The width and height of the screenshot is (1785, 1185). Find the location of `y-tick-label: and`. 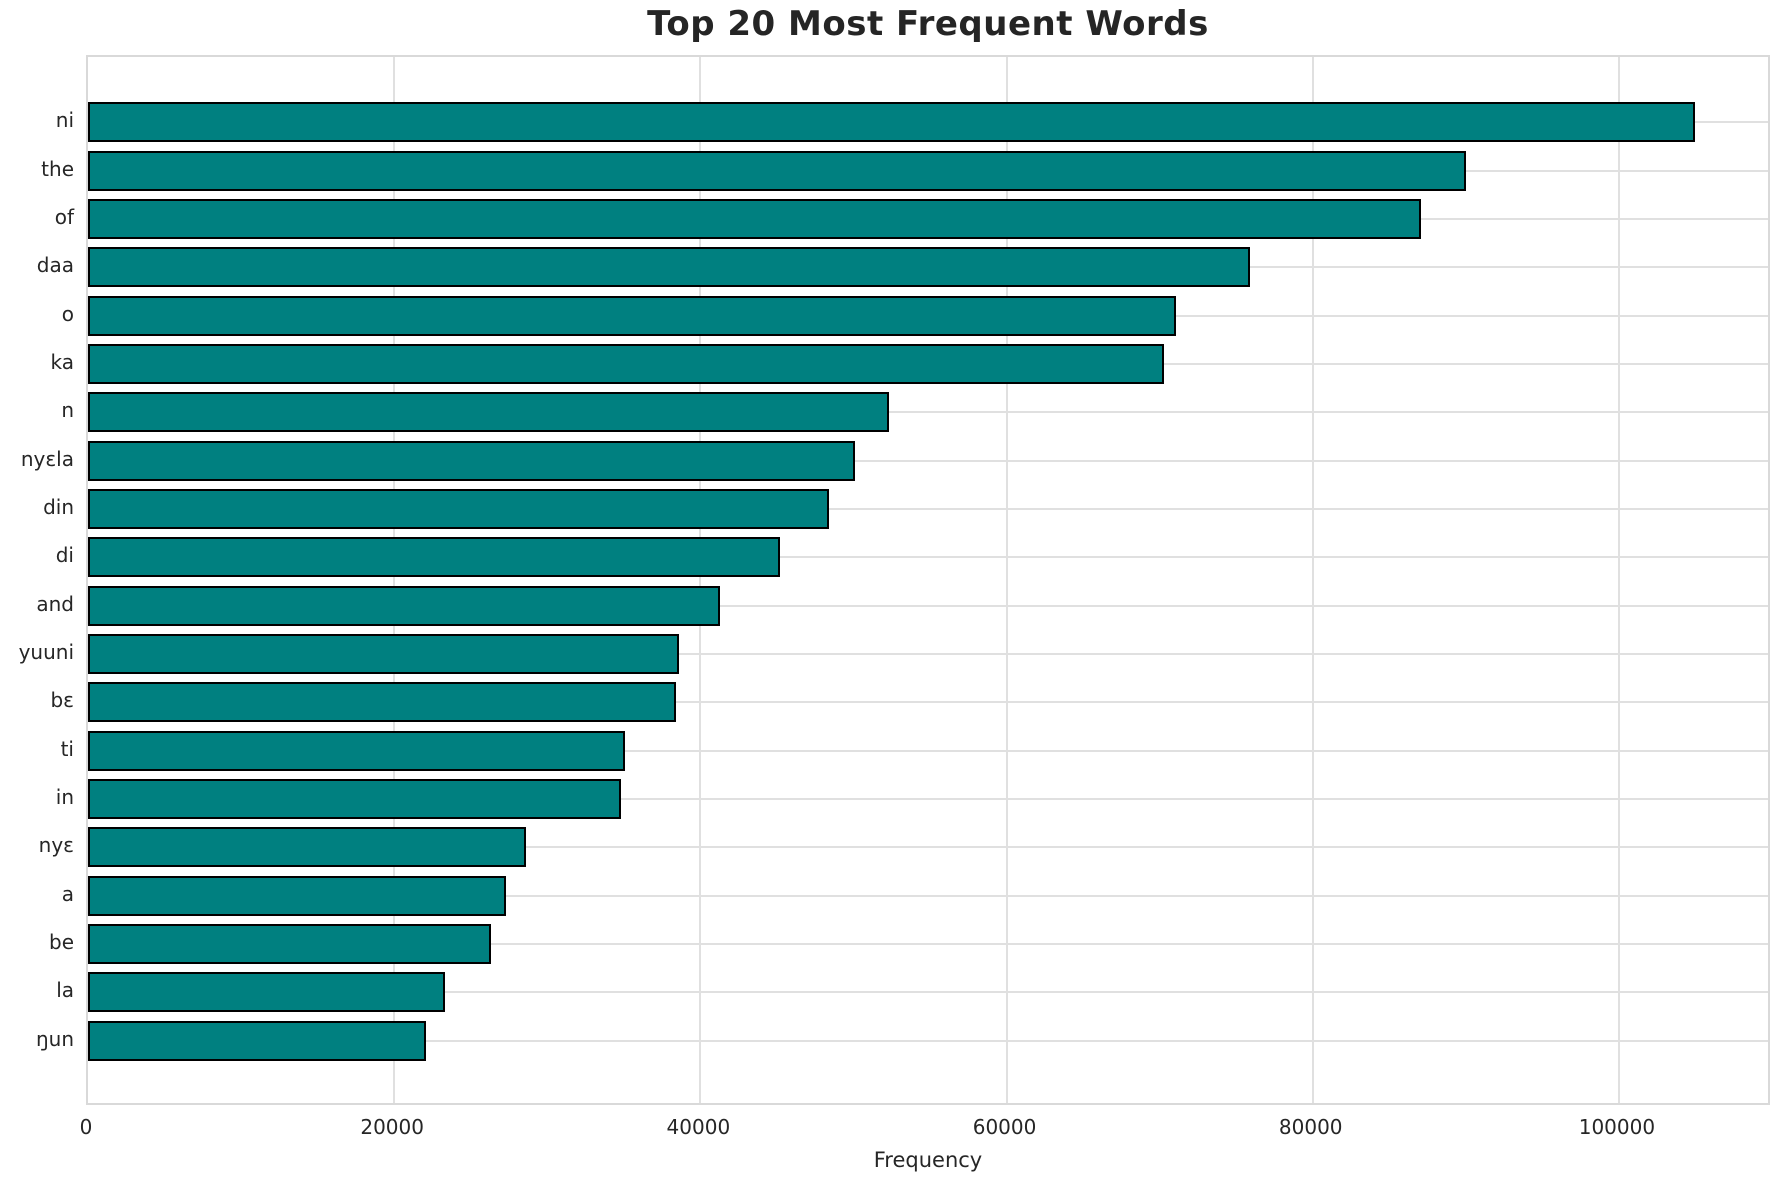

y-tick-label: and is located at coordinates (55, 603).